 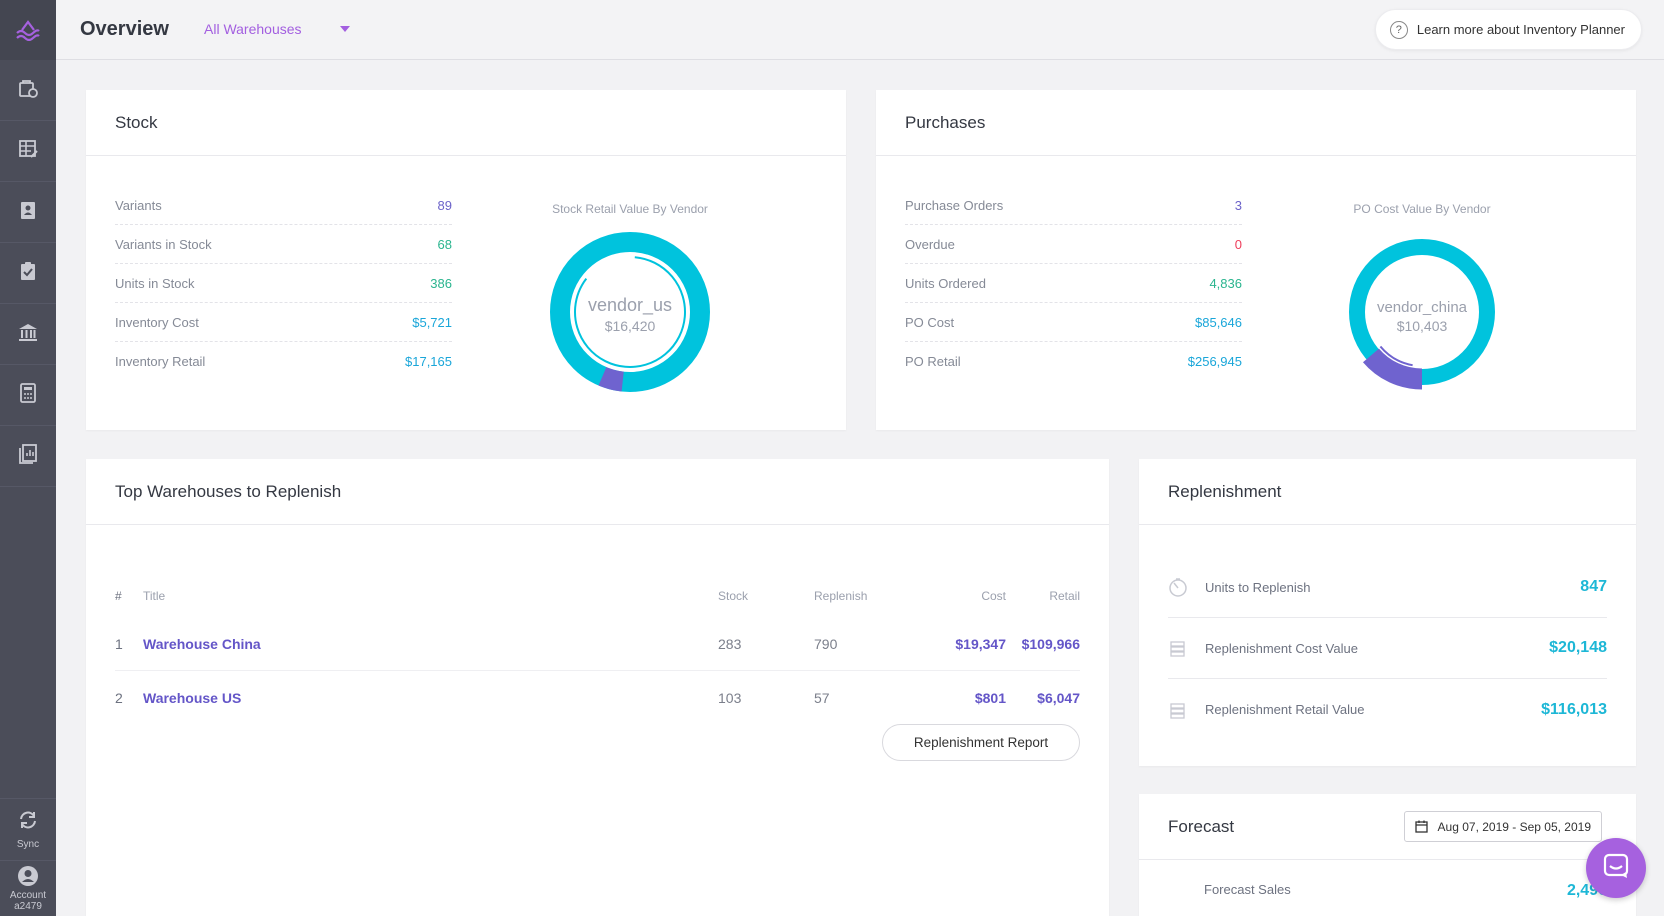 I want to click on replenishment-cost-row: Replenishment Cost Value $20,148, so click(x=1387, y=648).